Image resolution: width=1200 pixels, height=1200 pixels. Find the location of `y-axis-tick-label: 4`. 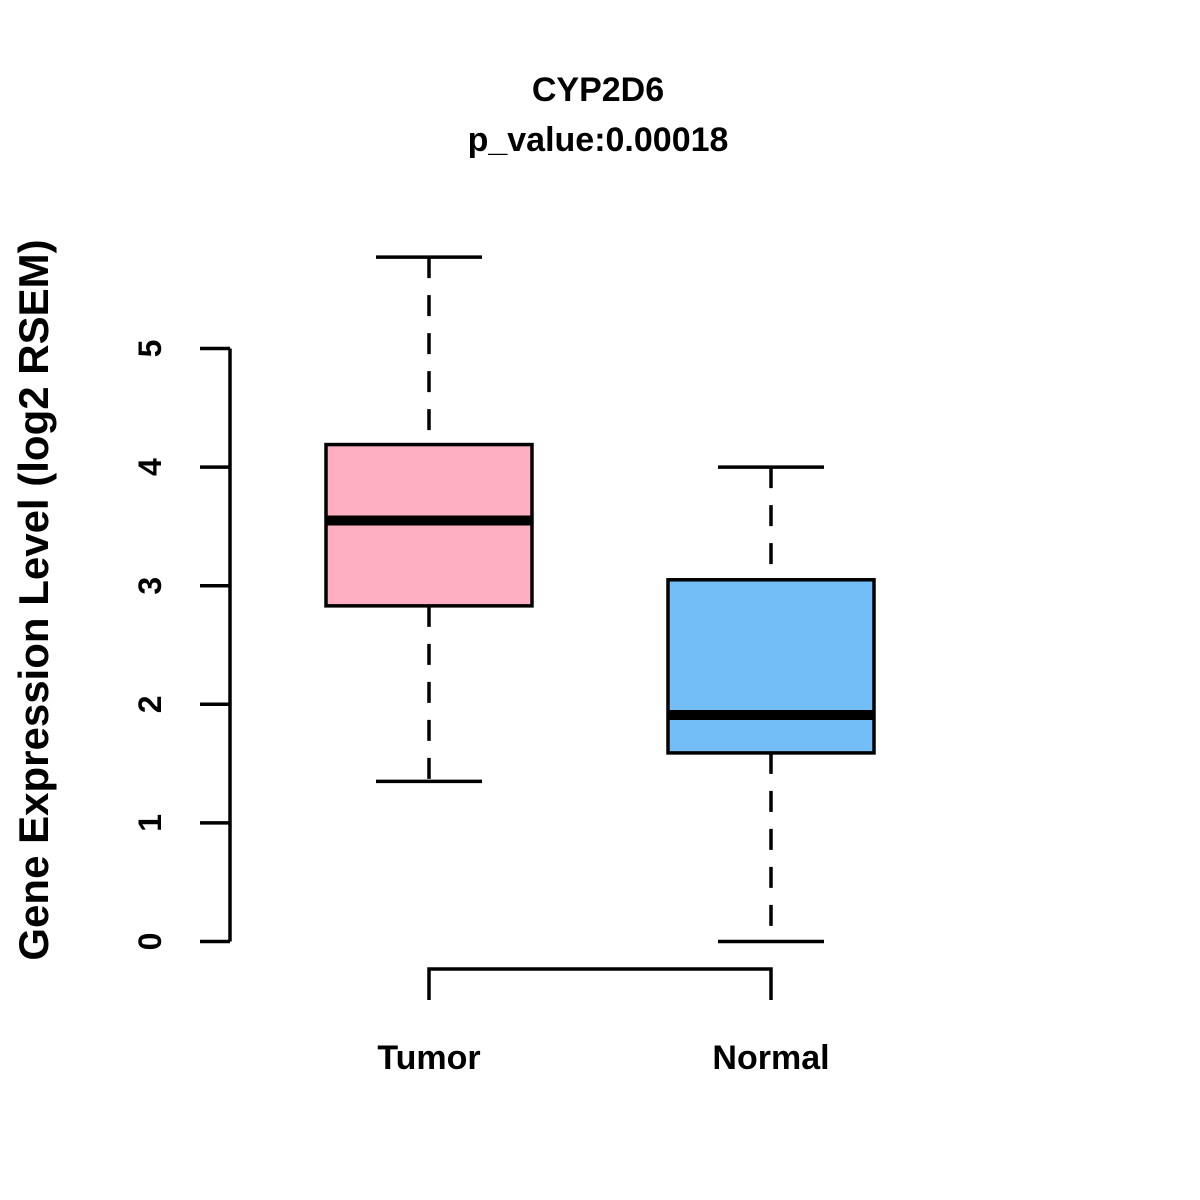

y-axis-tick-label: 4 is located at coordinates (150, 467).